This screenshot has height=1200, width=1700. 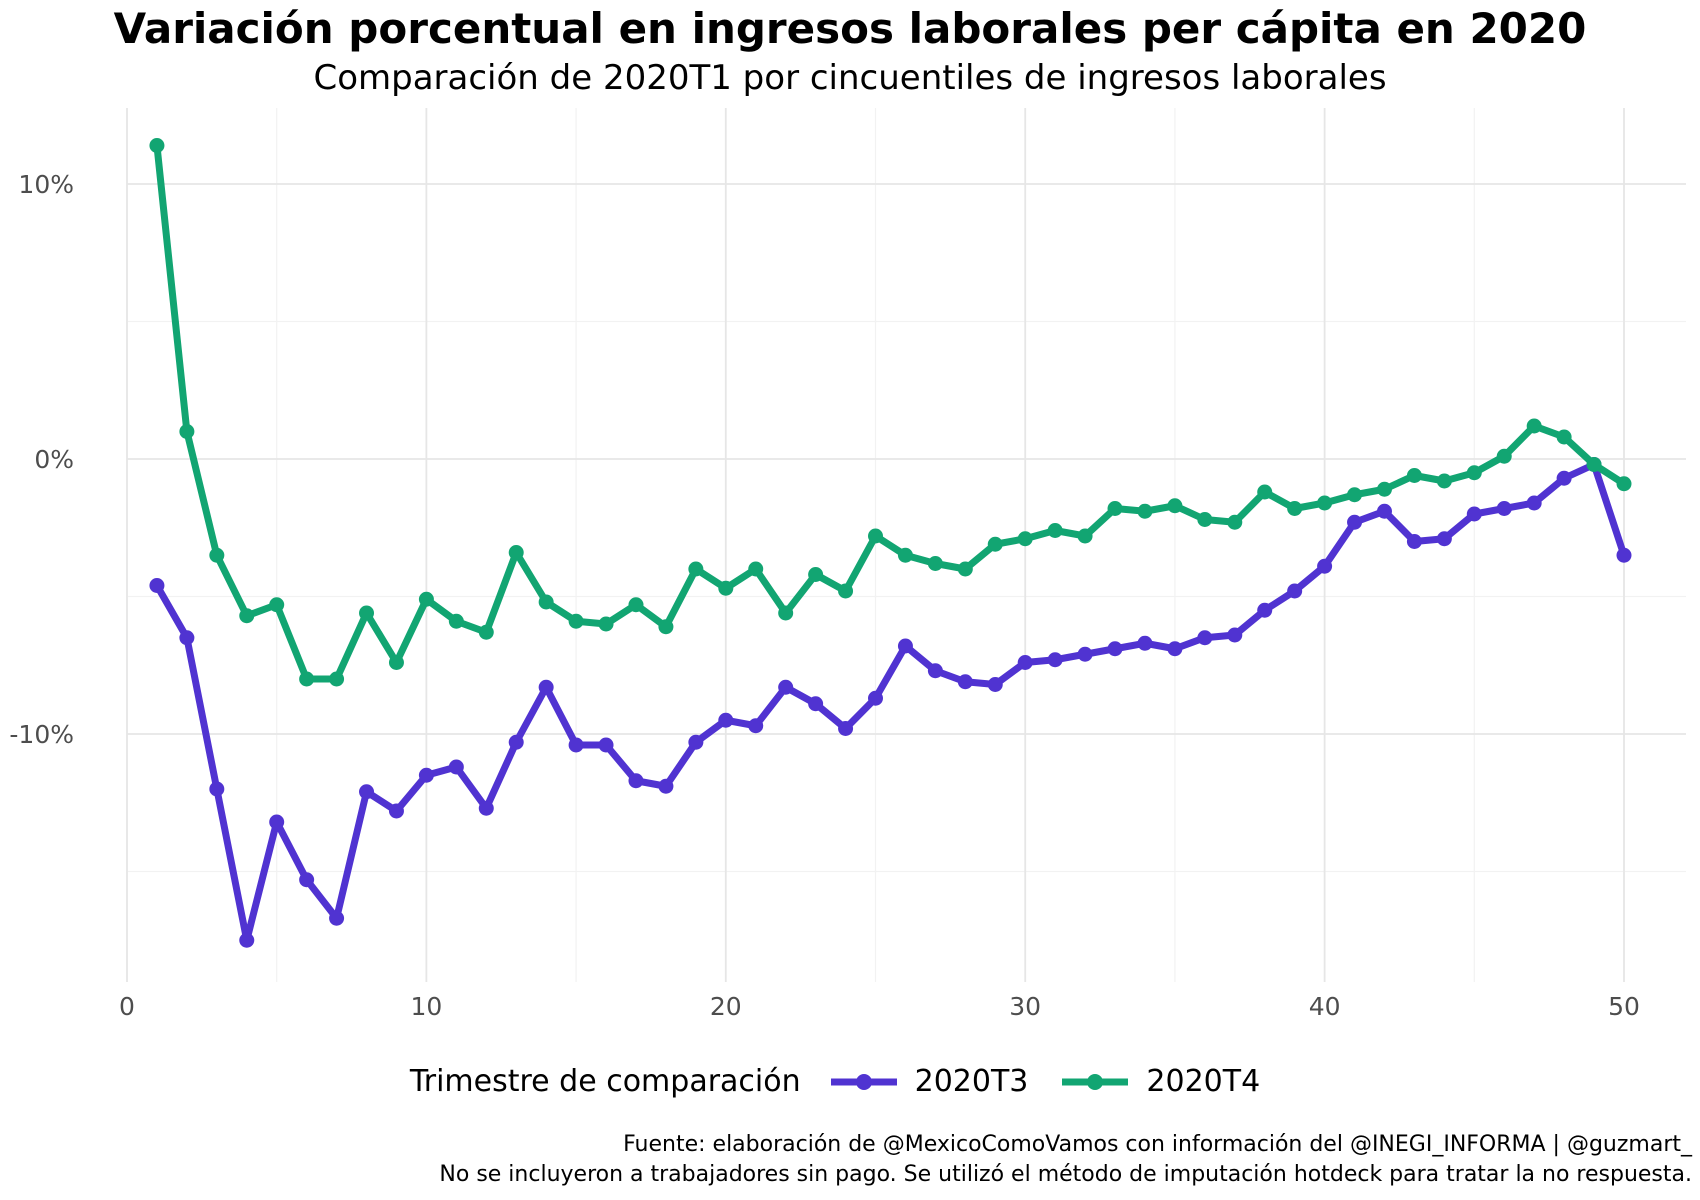 I want to click on legend-label-2020t3: 2020T3, so click(x=971, y=1081).